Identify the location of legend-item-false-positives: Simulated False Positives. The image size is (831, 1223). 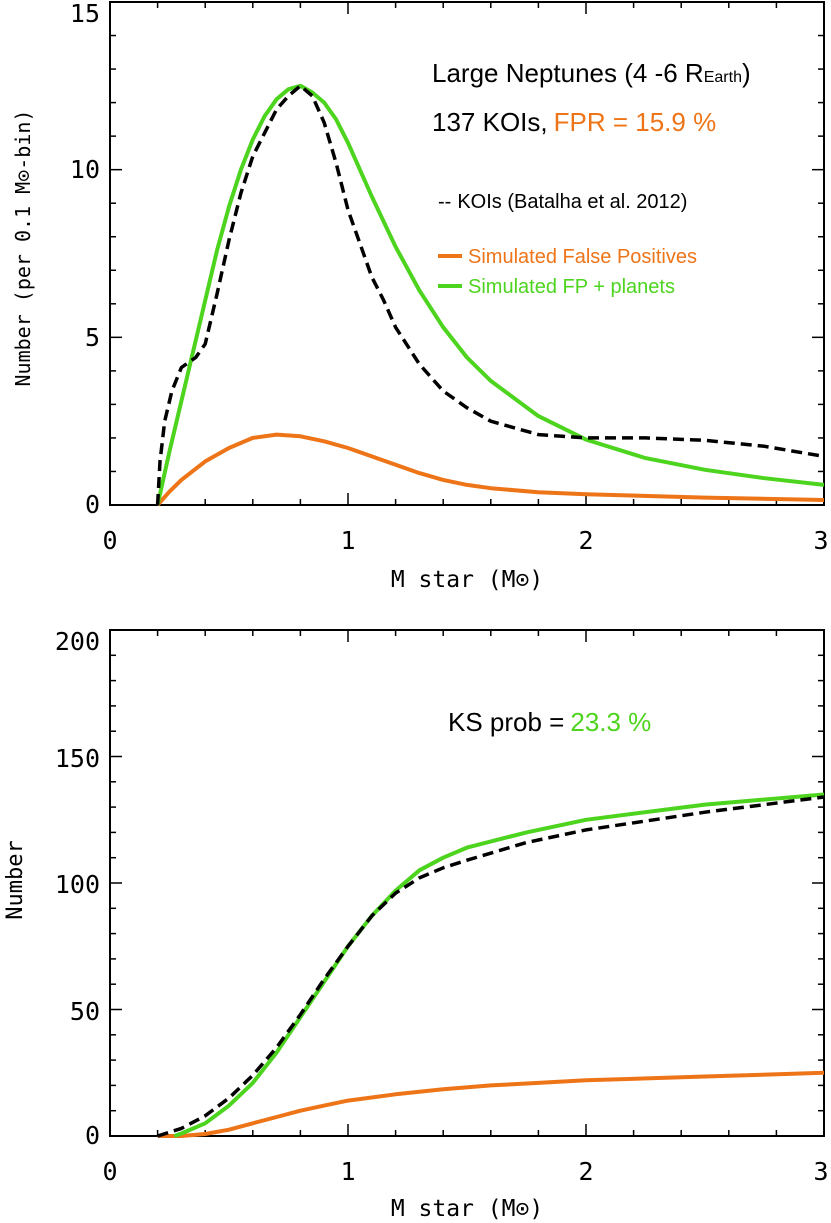
(582, 257).